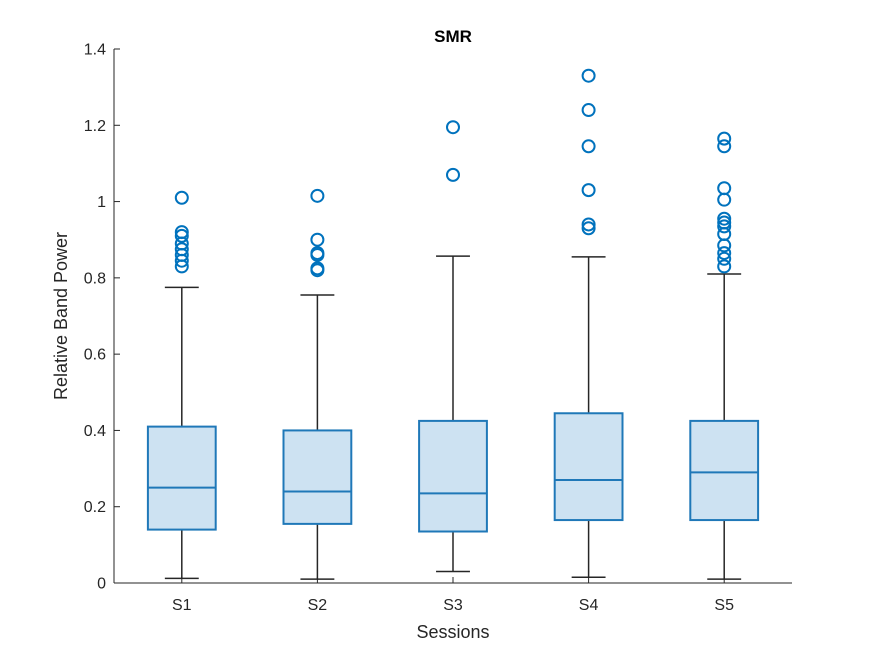 The height and width of the screenshot is (656, 875). I want to click on x-axis-title: Sessions, so click(452, 632).